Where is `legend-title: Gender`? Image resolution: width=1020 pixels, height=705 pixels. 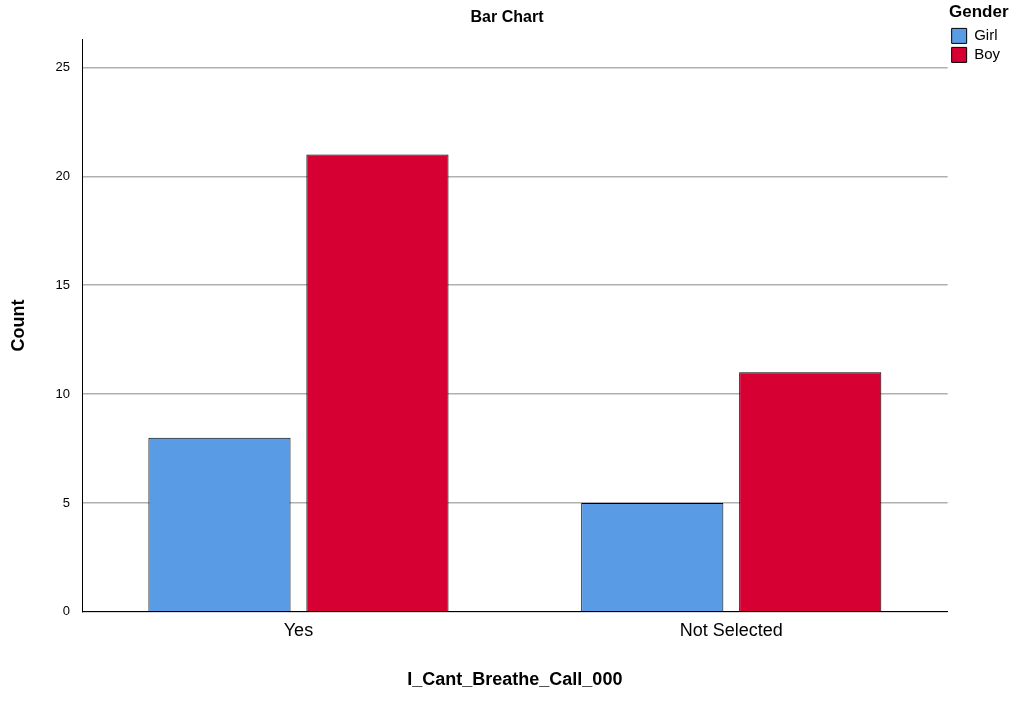 legend-title: Gender is located at coordinates (979, 12).